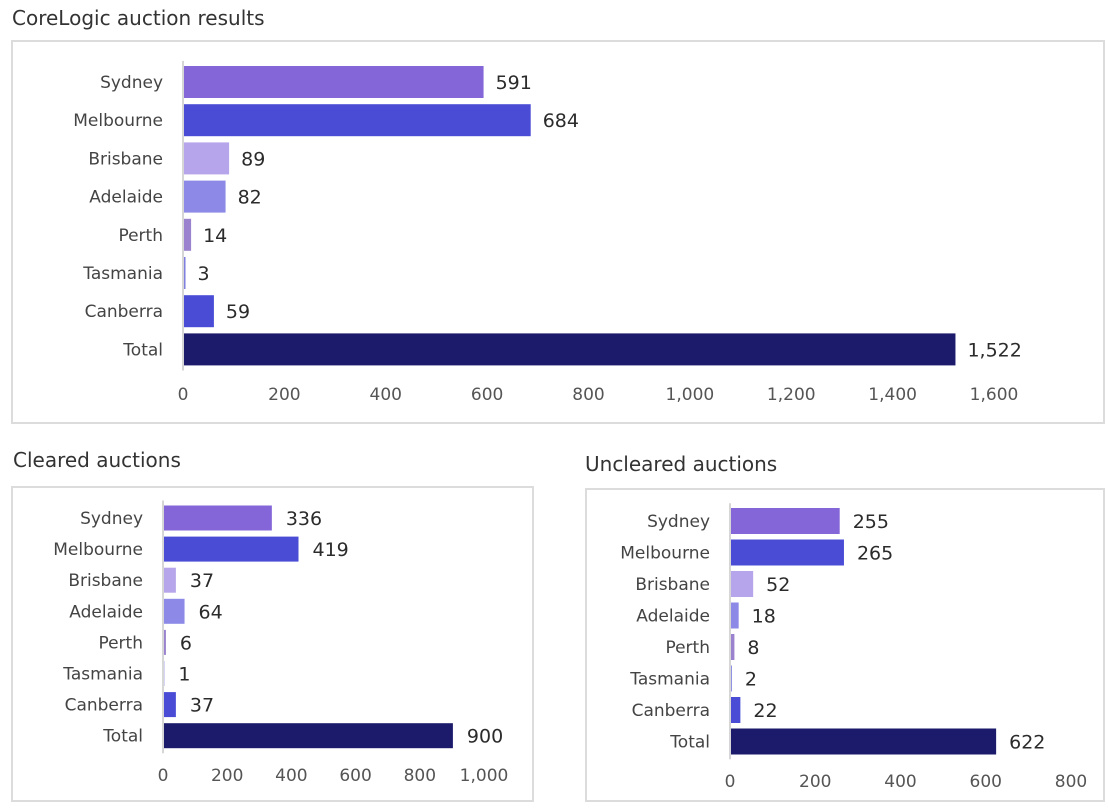  What do you see at coordinates (753, 648) in the screenshot?
I see `data-label-perth: 8` at bounding box center [753, 648].